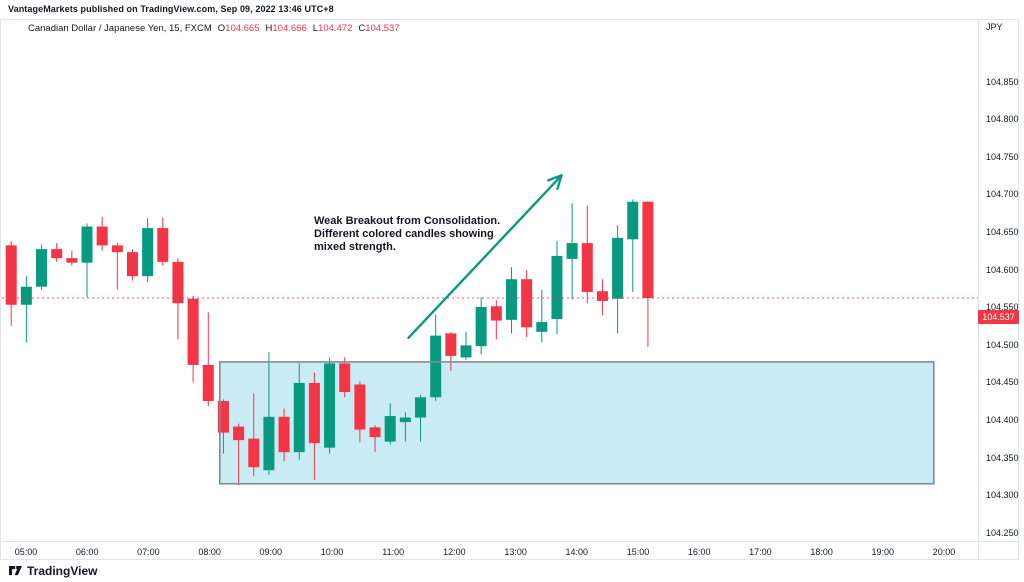  Describe the element at coordinates (404, 234) in the screenshot. I see `annotation-line-2: Different colored candles showing` at that location.